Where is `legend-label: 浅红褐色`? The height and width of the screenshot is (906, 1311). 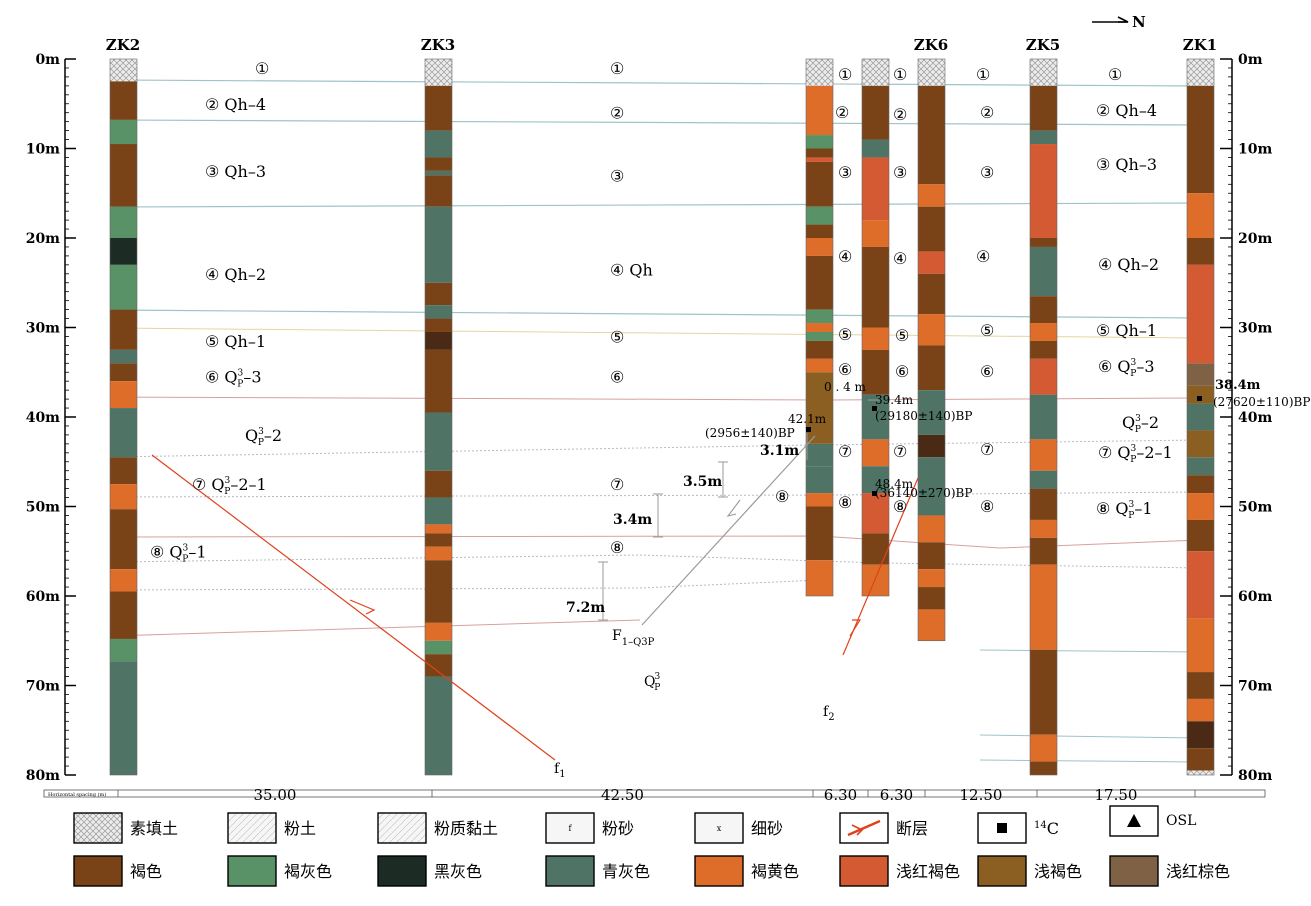
legend-label: 浅红褐色 is located at coordinates (928, 871).